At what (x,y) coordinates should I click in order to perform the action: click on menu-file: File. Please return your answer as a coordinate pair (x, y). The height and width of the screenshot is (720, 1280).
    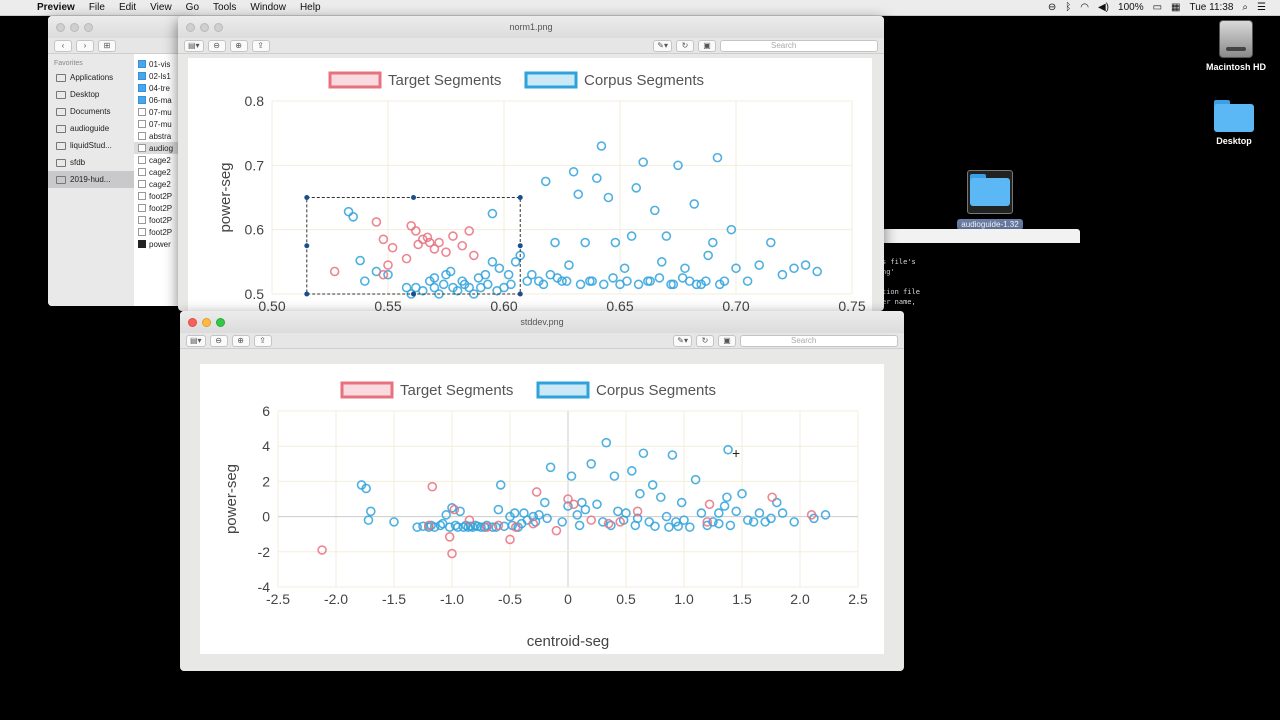
    Looking at the image, I should click on (96, 7).